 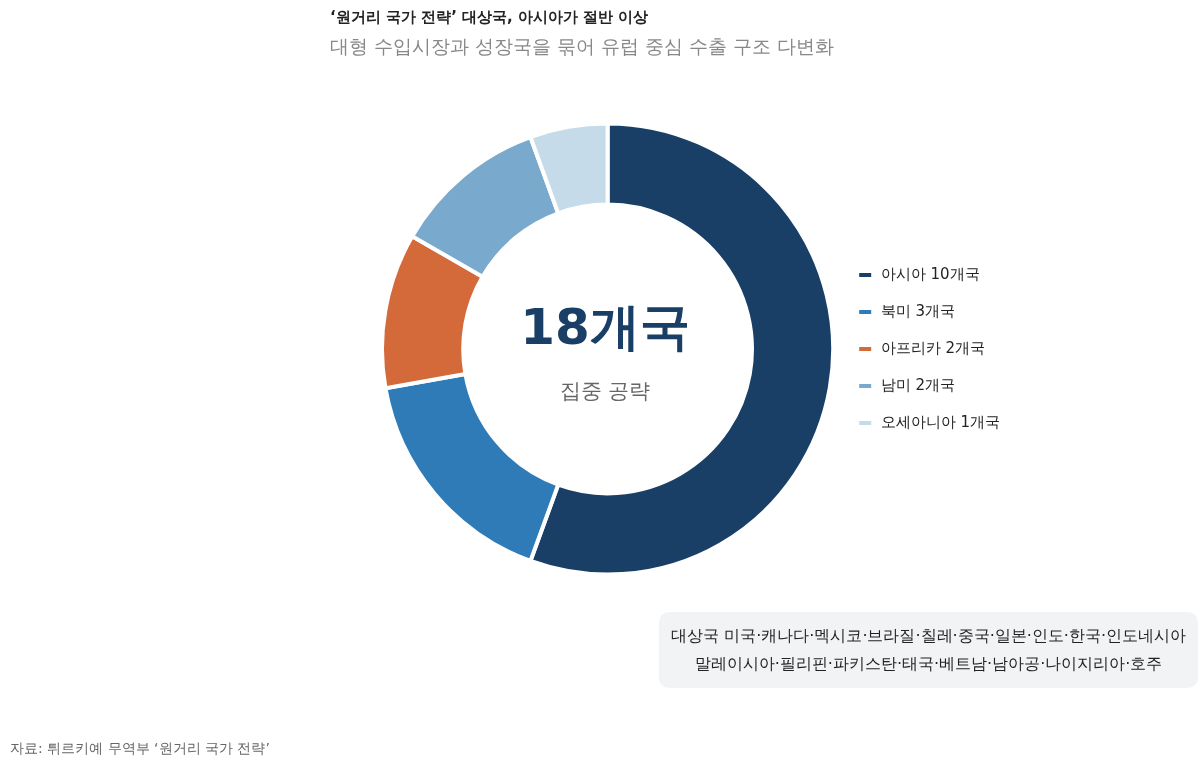 What do you see at coordinates (932, 347) in the screenshot?
I see `legend-label: 아프리카 2개국` at bounding box center [932, 347].